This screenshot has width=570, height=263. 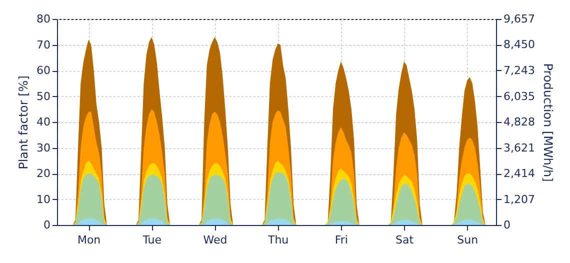 I want to click on y-tick-label: 70, so click(x=43, y=45).